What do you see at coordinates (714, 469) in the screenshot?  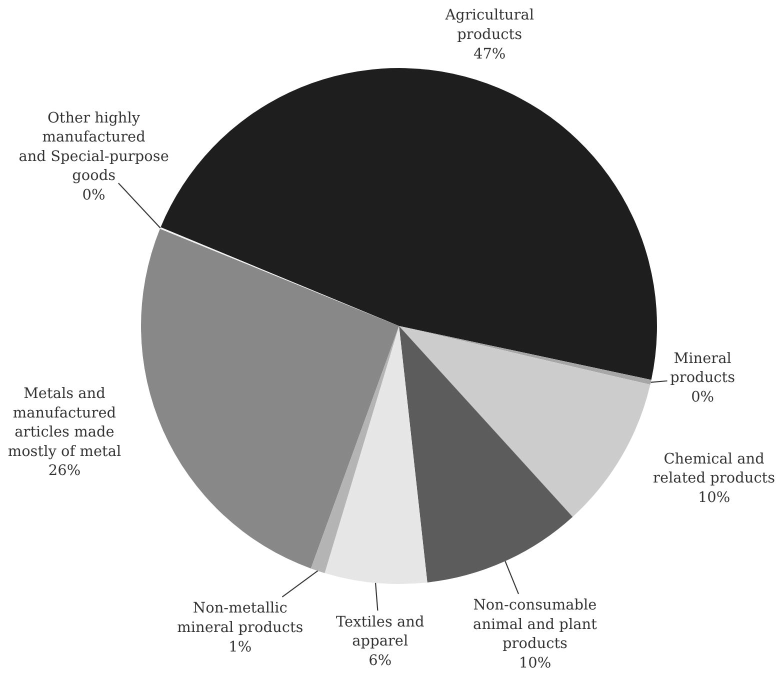 I see `slice-label: Chemical and related products` at bounding box center [714, 469].